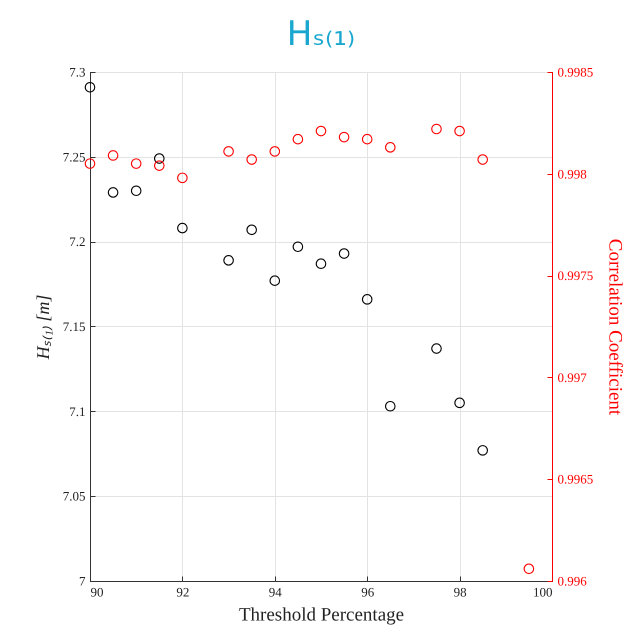  Describe the element at coordinates (368, 592) in the screenshot. I see `x-tick-label: 96` at that location.